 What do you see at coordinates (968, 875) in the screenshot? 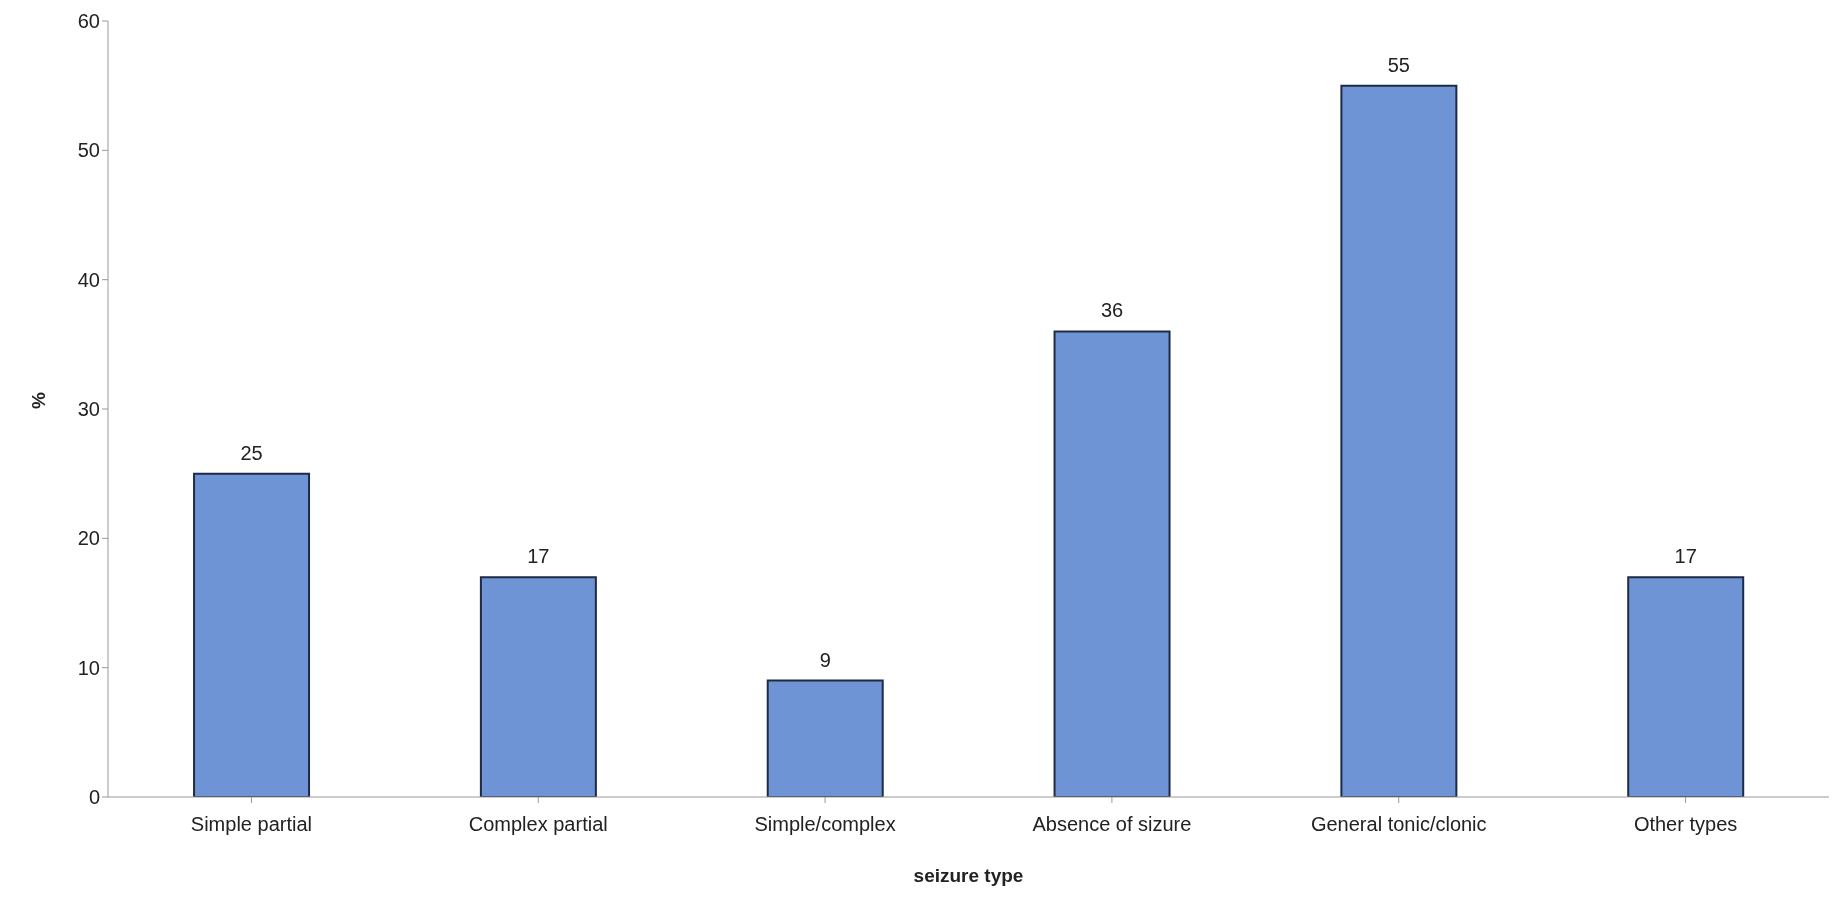
I see `x-axis-title: seizure type` at bounding box center [968, 875].